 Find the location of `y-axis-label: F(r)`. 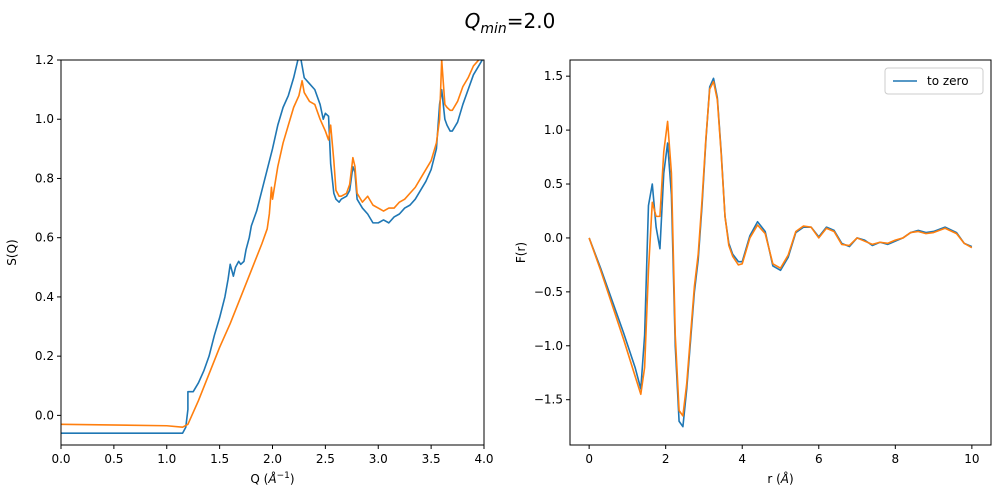

y-axis-label: F(r) is located at coordinates (521, 252).